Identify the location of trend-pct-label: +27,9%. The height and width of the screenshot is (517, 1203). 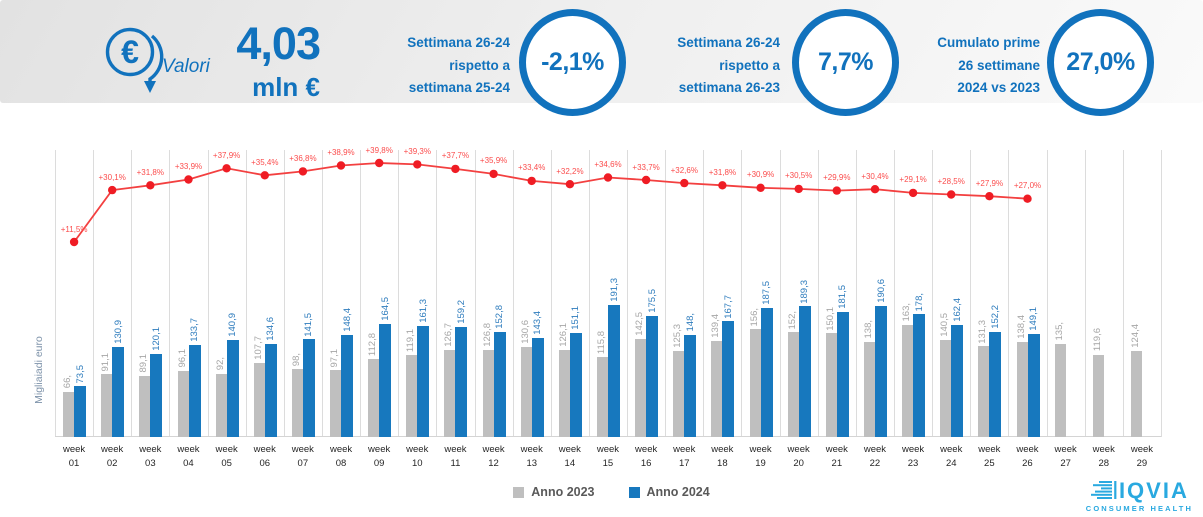
(989, 183).